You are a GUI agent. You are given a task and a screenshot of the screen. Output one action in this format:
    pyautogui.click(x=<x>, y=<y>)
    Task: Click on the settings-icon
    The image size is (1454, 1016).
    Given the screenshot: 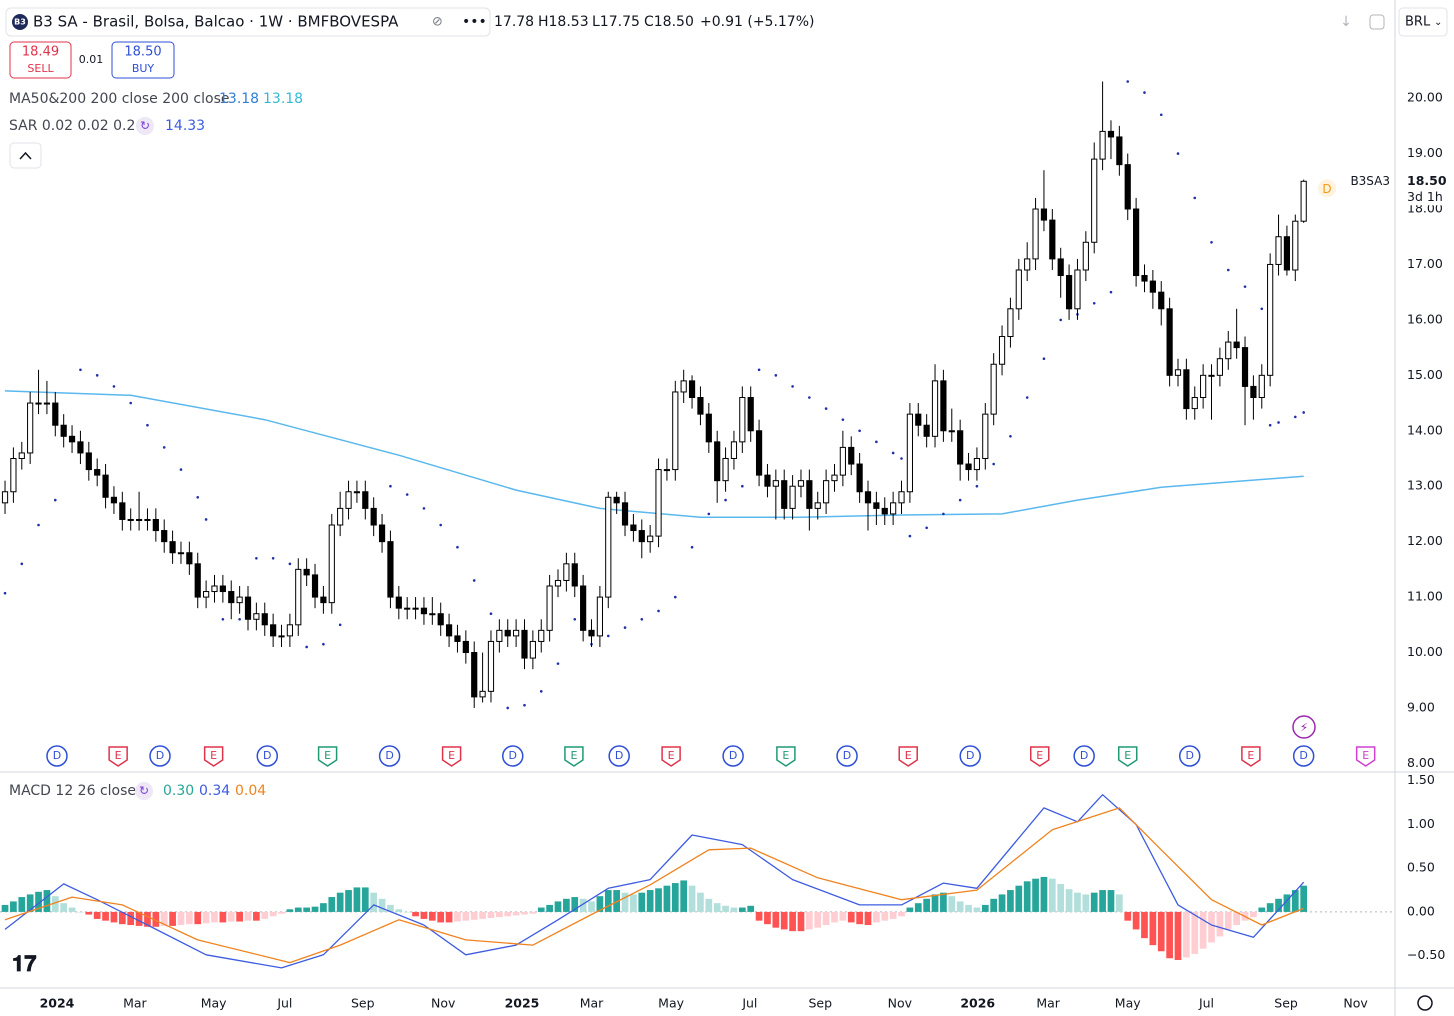 What is the action you would take?
    pyautogui.click(x=1425, y=1003)
    